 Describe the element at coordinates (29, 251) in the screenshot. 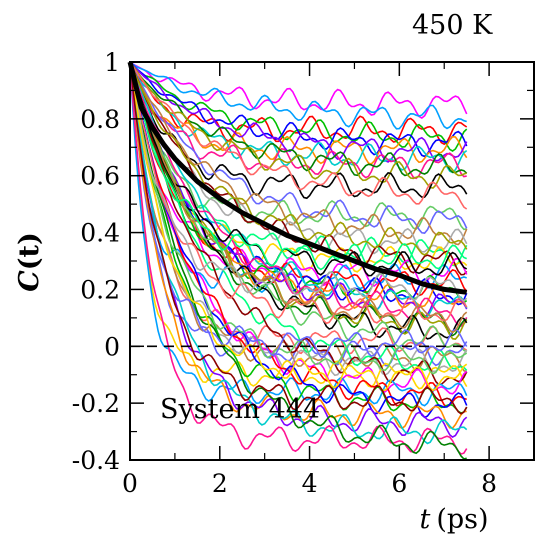

I see `y-axis-argument: (t)` at that location.